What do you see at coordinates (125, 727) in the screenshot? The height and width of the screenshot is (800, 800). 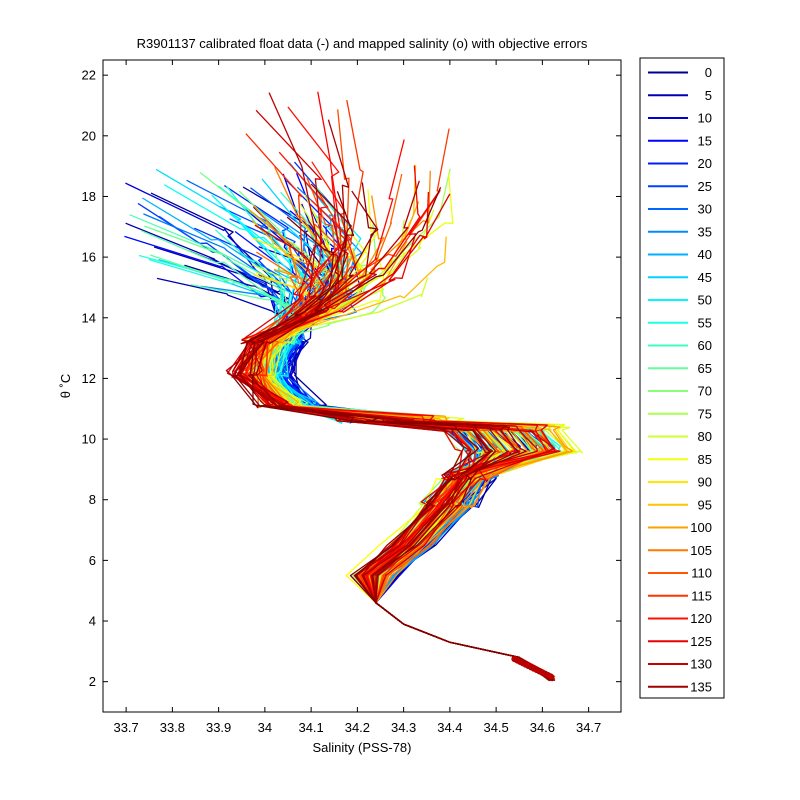 I see `x-tick-label: 33.7` at bounding box center [125, 727].